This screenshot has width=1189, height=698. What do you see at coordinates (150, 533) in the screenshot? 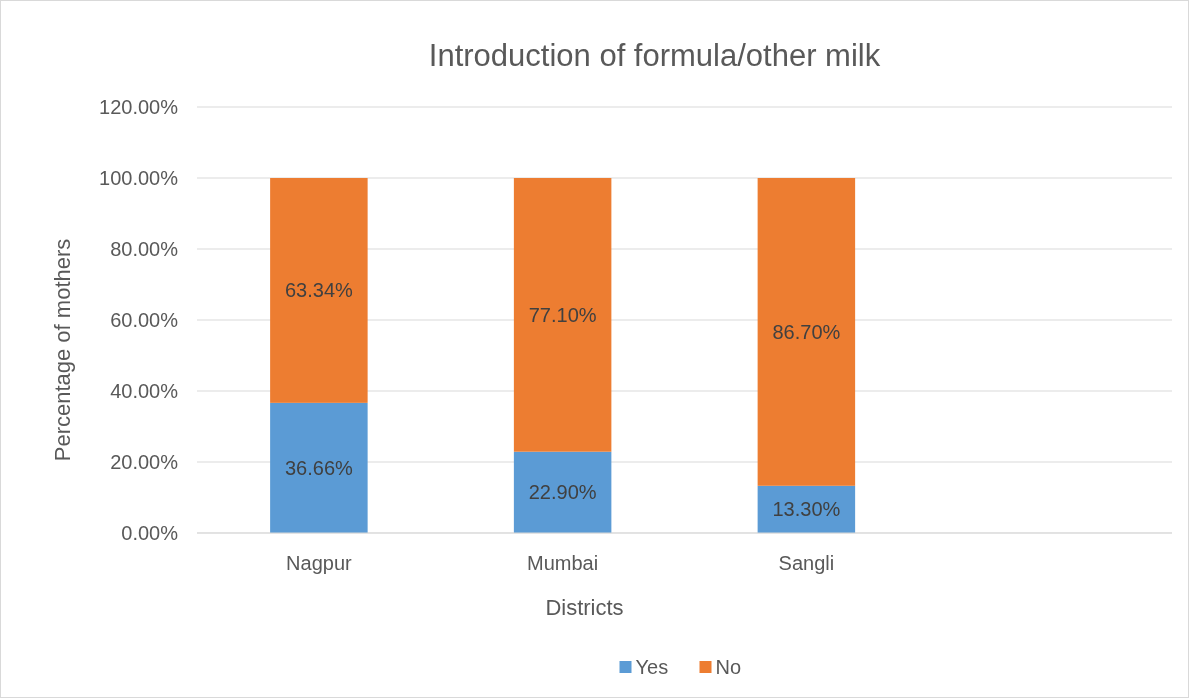
I see `y-tick-label: 0.00%` at bounding box center [150, 533].